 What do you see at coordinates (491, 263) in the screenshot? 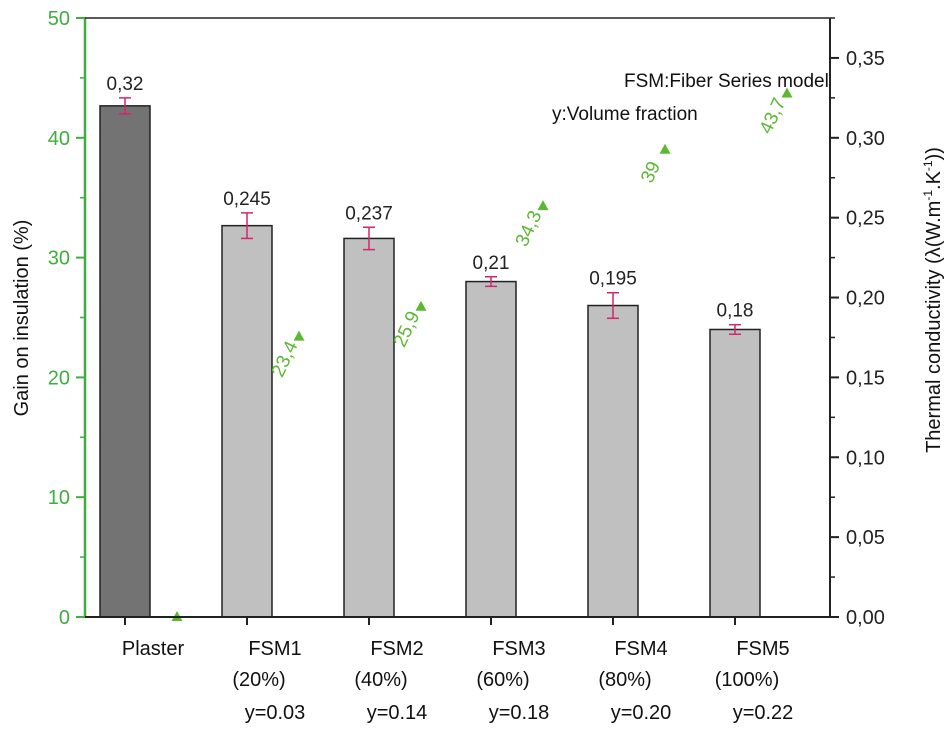
I see `bar-label-3: 0,21` at bounding box center [491, 263].